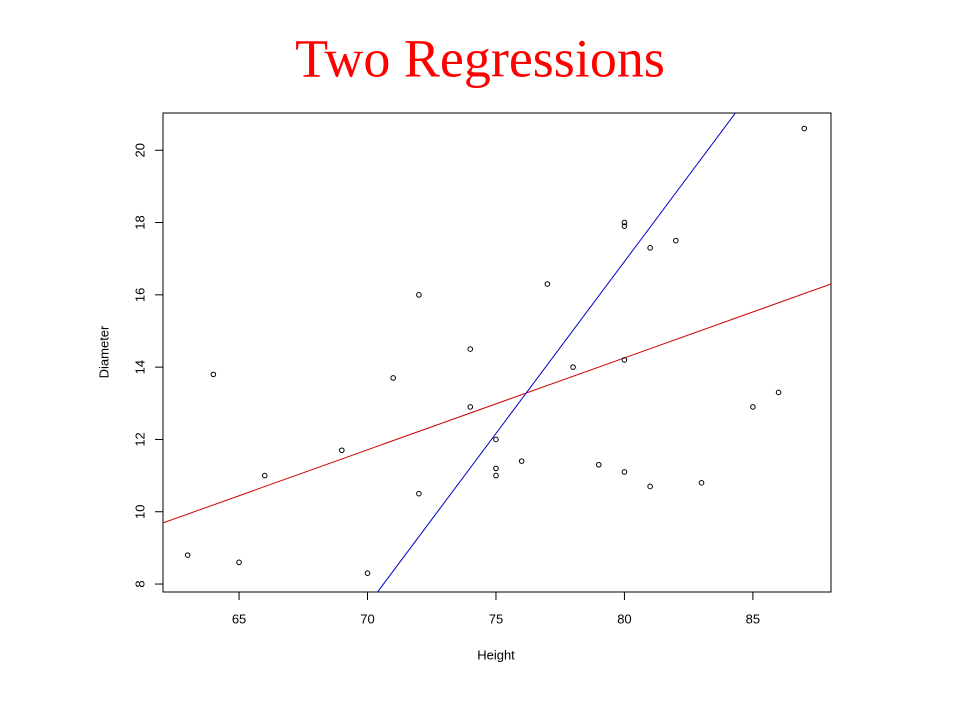 This screenshot has height=720, width=960. Describe the element at coordinates (753, 618) in the screenshot. I see `x-tick-label: 85` at that location.